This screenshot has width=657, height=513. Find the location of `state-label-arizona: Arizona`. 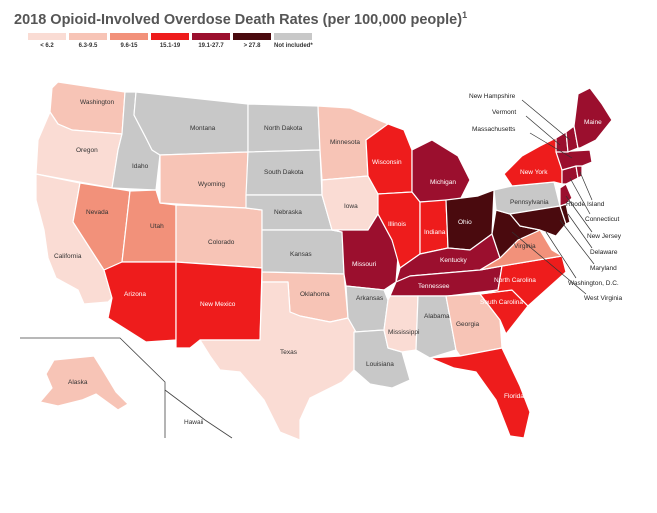

state-label-arizona: Arizona is located at coordinates (135, 294).